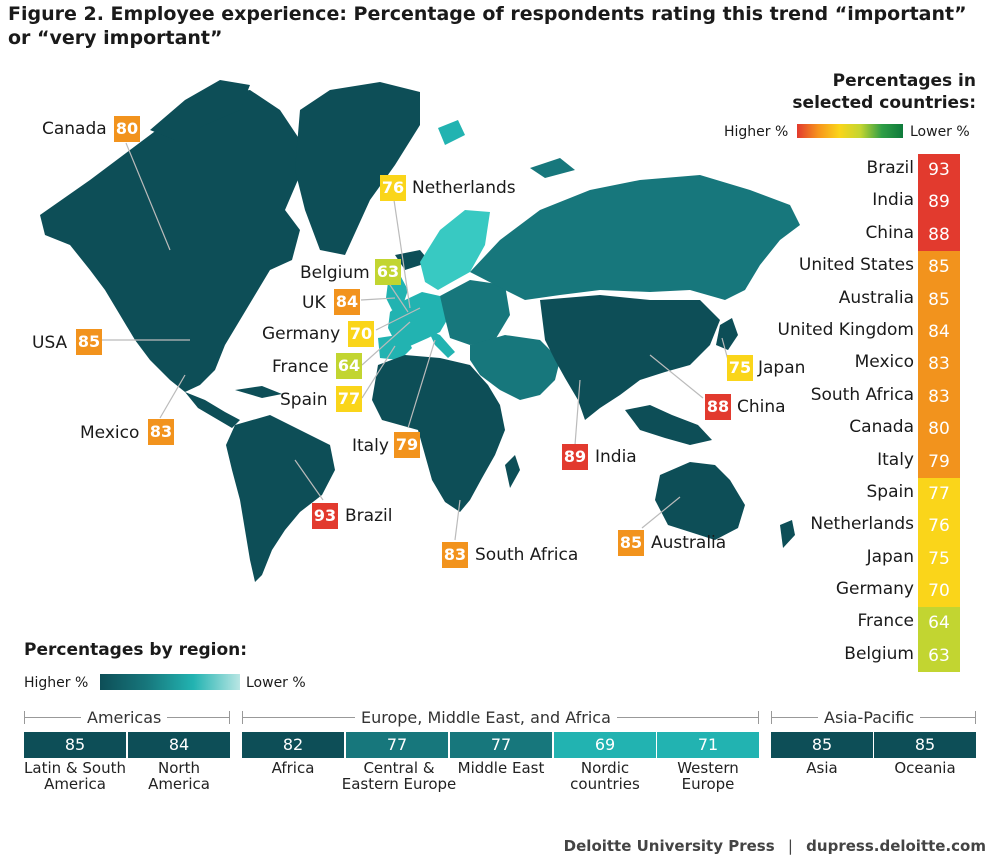  I want to click on india-leader, so click(577, 412).